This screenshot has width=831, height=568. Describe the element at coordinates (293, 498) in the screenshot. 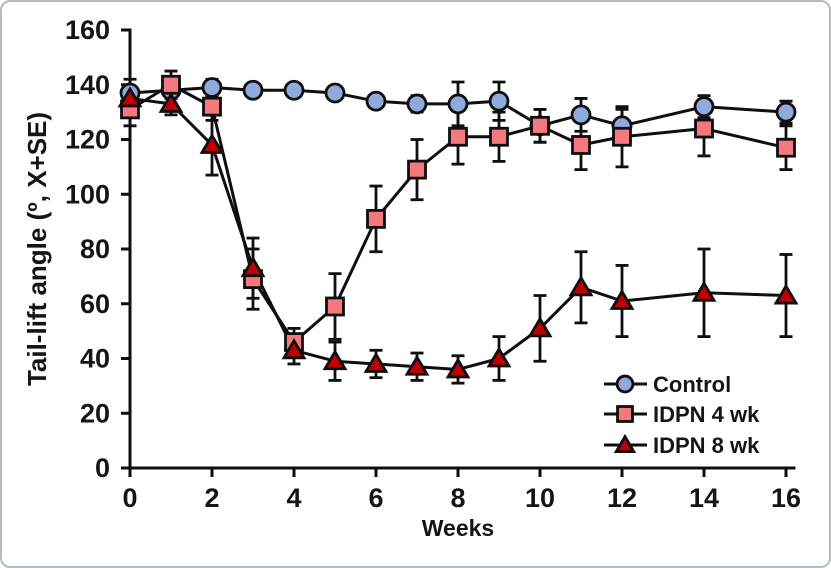

I see `x-tick-label: 4` at that location.